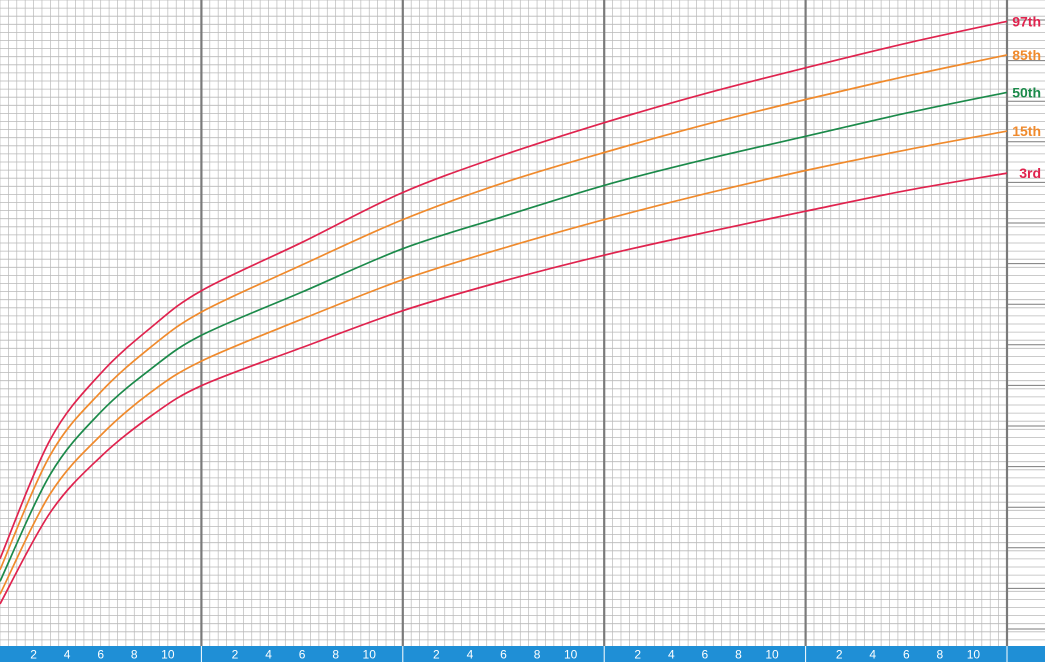  I want to click on percentile-label-3rd: 3rd, so click(1030, 173).